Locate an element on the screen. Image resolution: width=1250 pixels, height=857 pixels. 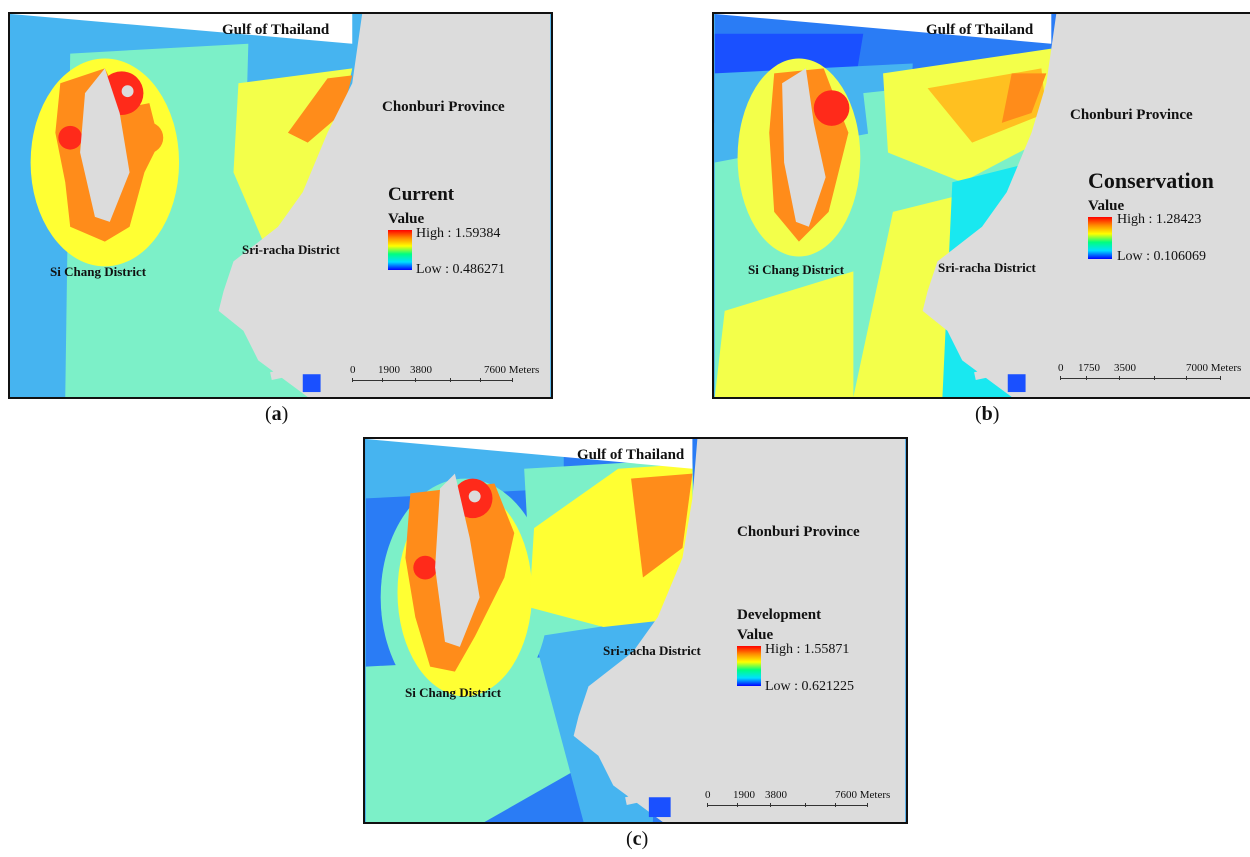
legend-title: Conservation is located at coordinates (1151, 180).